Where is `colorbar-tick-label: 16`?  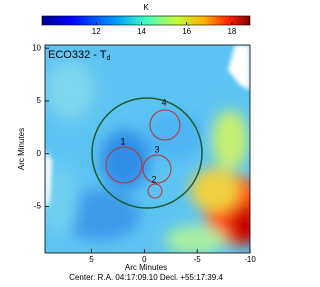 colorbar-tick-label: 16 is located at coordinates (186, 31).